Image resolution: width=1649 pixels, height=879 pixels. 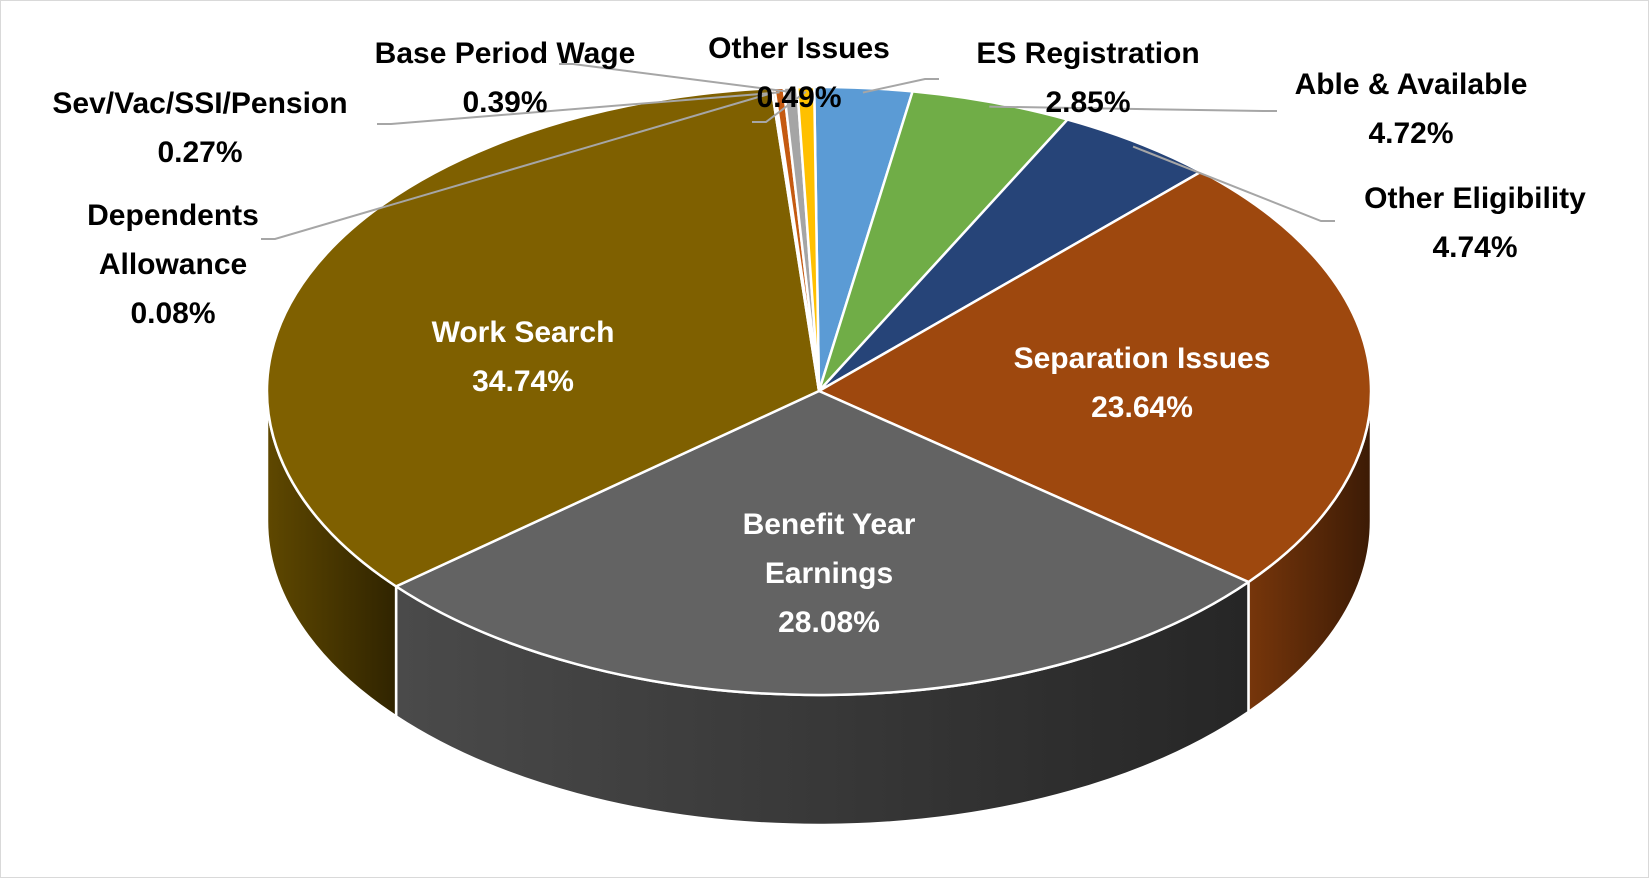 I want to click on data-label-value: 4.72%, so click(x=1410, y=133).